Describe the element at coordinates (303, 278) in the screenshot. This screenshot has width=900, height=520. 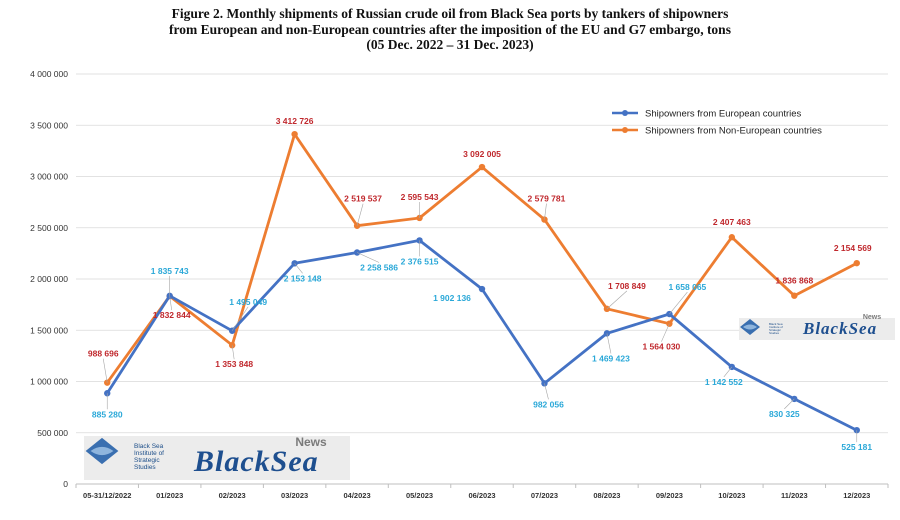
I see `data-label: 2 153 148` at that location.